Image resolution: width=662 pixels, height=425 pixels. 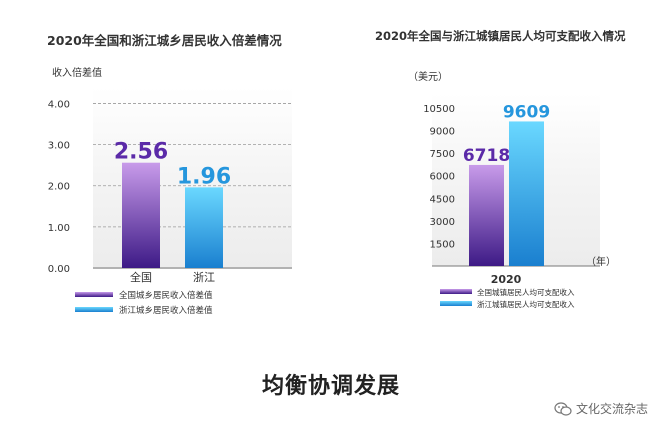 I want to click on right-legend-label: 浙江城镇居民人均可支配收入, so click(x=526, y=304).